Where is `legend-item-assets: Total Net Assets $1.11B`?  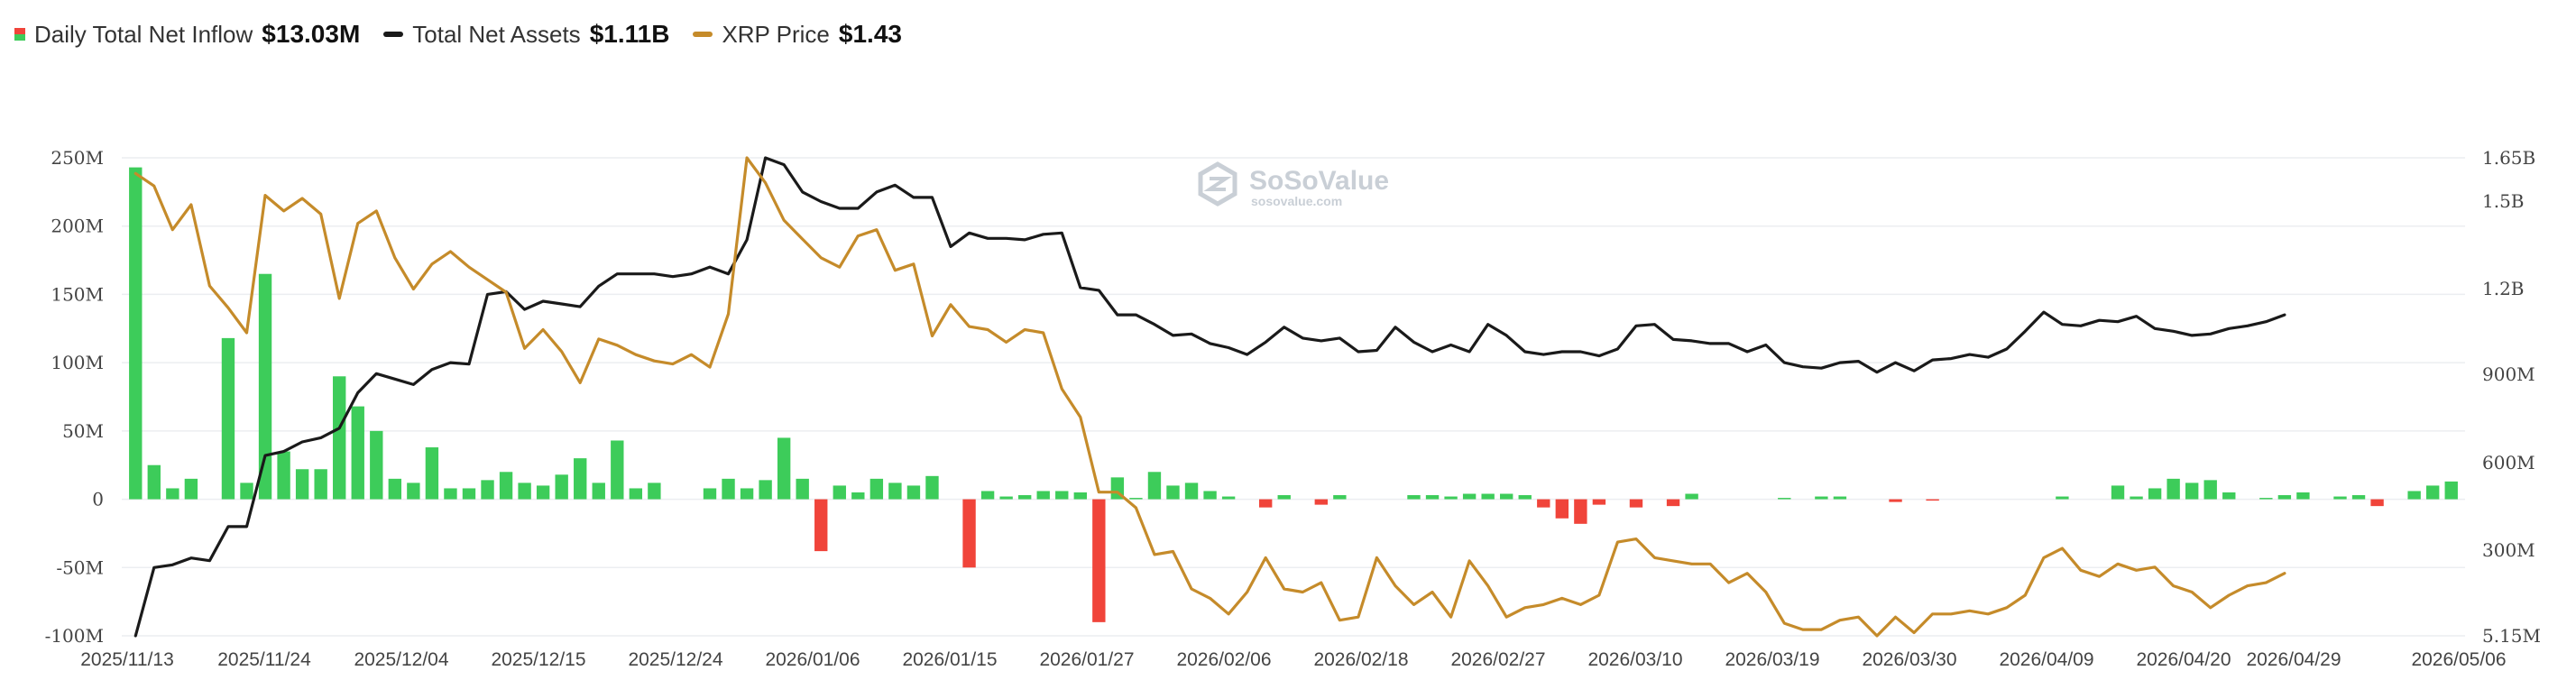
legend-item-assets: Total Net Assets $1.11B is located at coordinates (526, 34).